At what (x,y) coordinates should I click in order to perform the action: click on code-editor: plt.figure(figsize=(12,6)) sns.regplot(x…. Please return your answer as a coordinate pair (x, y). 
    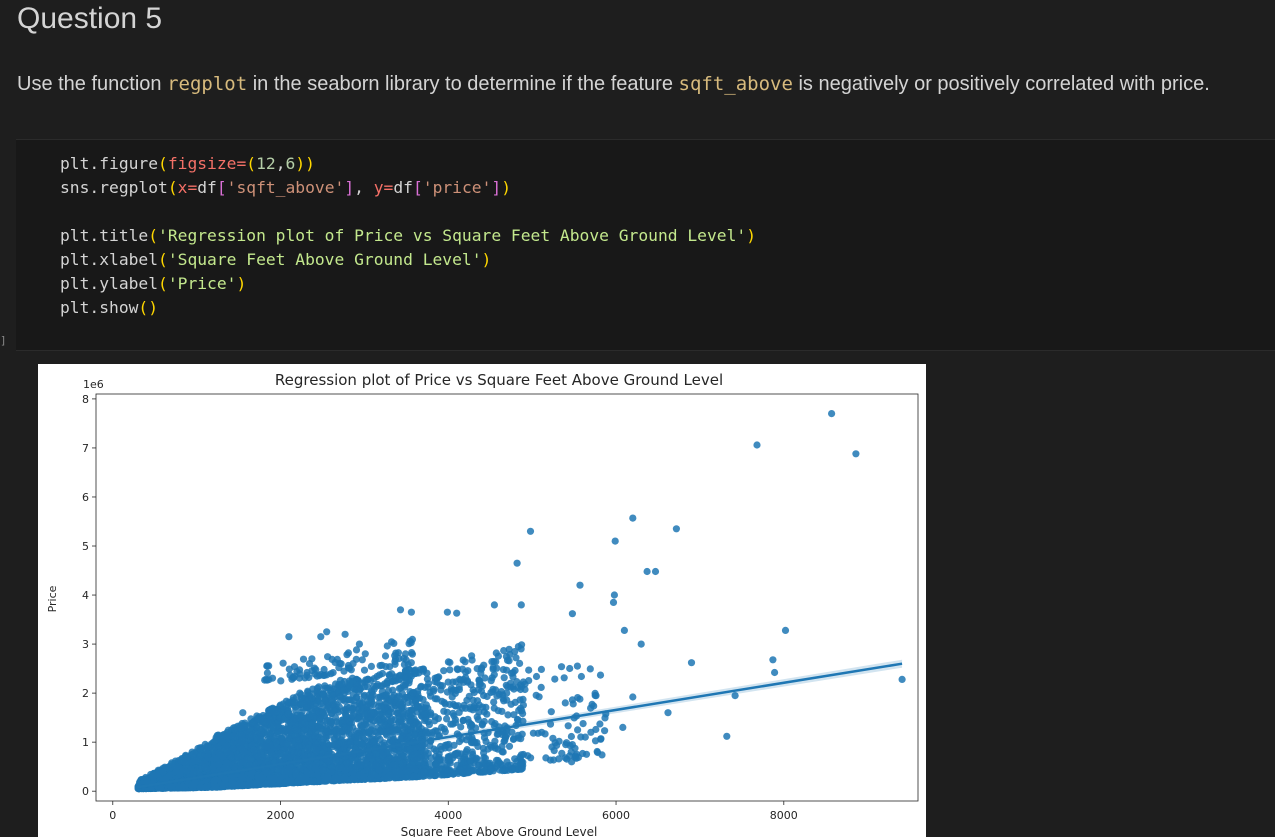
    Looking at the image, I should click on (408, 236).